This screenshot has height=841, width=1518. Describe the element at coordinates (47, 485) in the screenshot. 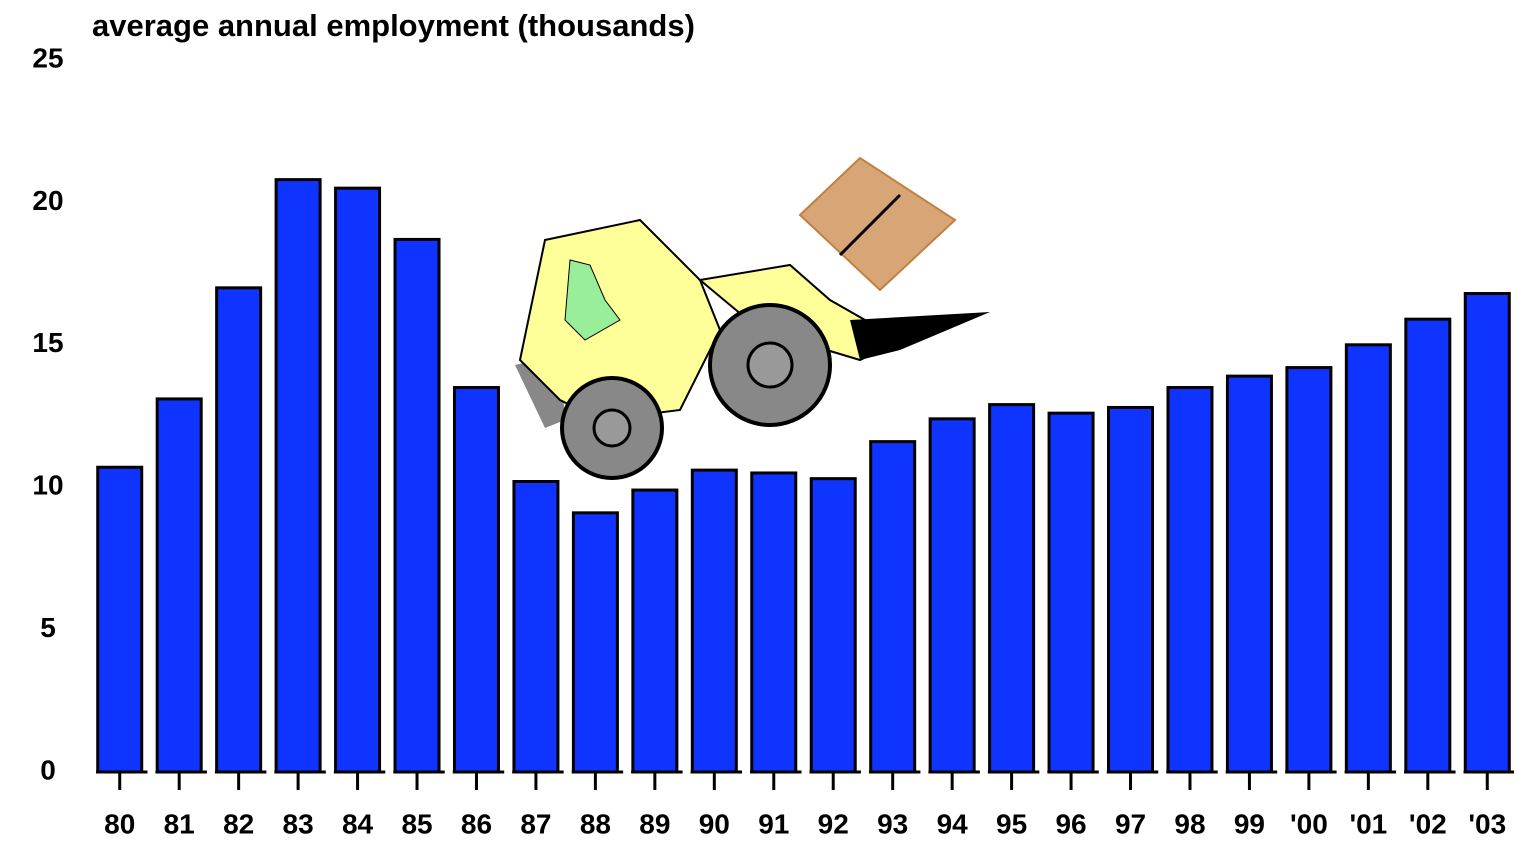

I see `y-tick-label: 10` at that location.